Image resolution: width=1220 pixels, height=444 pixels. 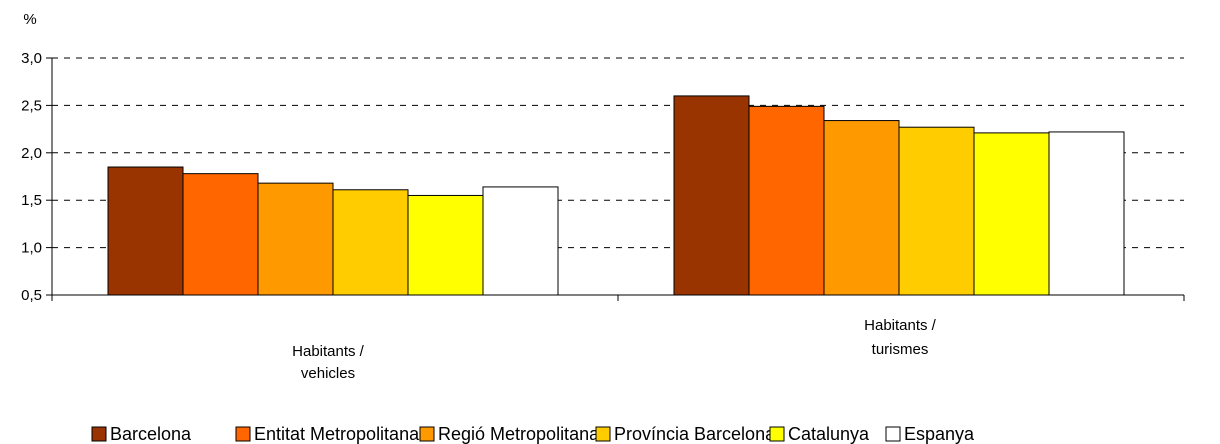 I want to click on legend-label: Catalunya, so click(x=829, y=434).